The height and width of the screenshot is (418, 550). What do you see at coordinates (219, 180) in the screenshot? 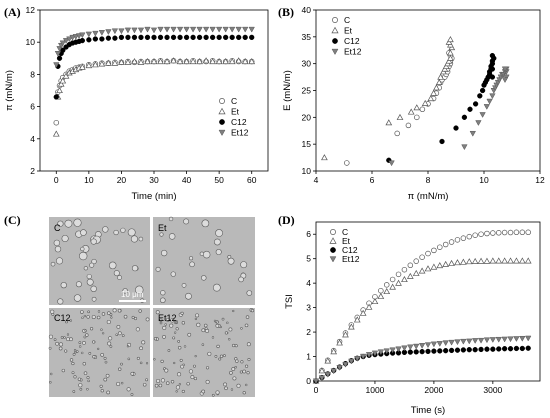
I see `x-tick-label: 50` at bounding box center [219, 180].